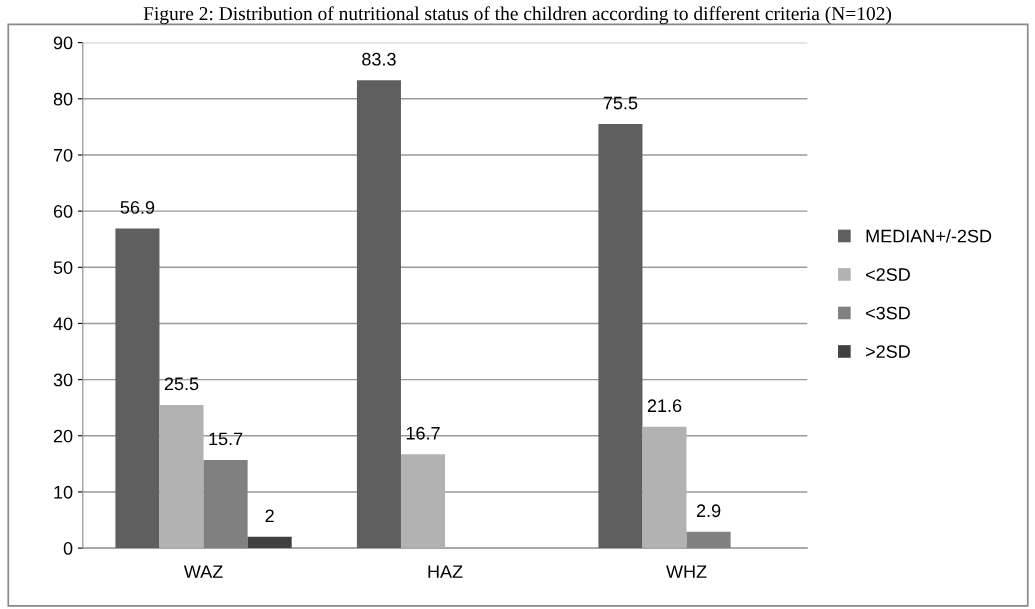 The width and height of the screenshot is (1035, 609). I want to click on y-tick-label: 50, so click(63, 267).